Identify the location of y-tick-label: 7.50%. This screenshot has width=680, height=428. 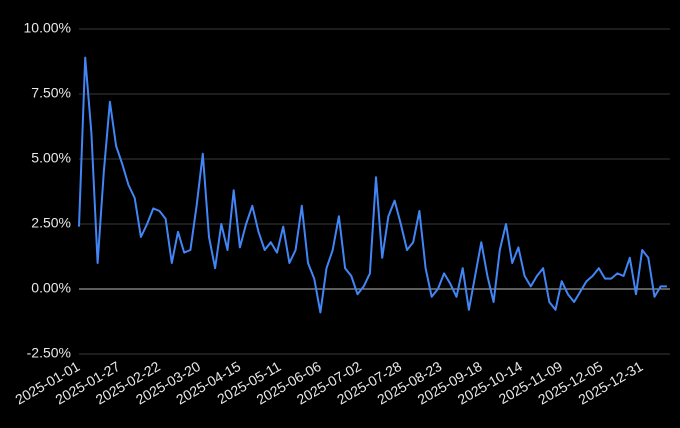
(51, 93).